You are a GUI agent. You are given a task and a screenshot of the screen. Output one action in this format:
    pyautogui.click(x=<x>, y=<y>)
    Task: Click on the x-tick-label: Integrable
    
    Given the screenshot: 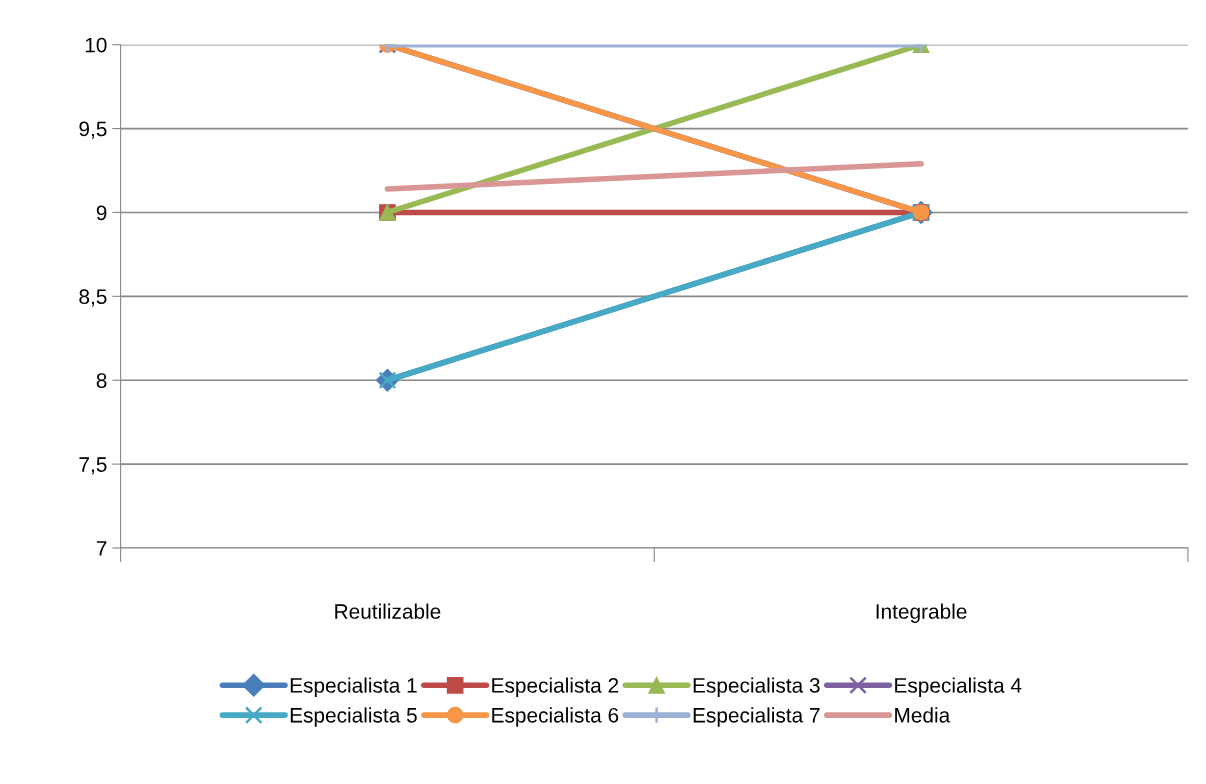 What is the action you would take?
    pyautogui.click(x=921, y=613)
    